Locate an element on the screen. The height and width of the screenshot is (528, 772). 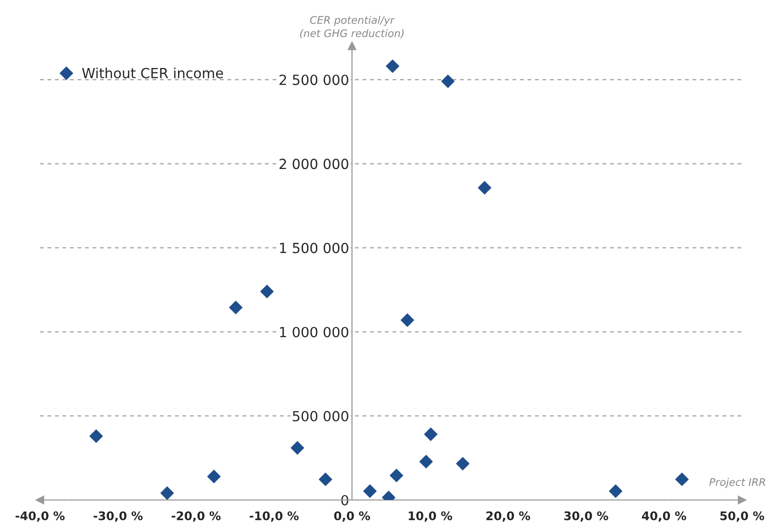
x-tick-label: 0,0 % is located at coordinates (352, 516).